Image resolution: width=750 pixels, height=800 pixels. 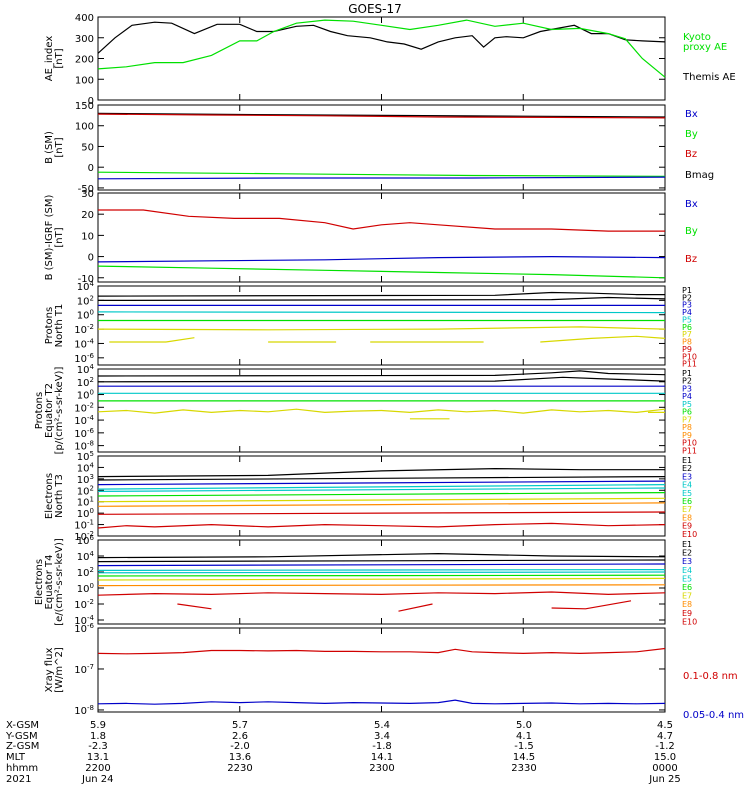 What do you see at coordinates (697, 37) in the screenshot?
I see `legend-ae-kyoto: Kyoto` at bounding box center [697, 37].